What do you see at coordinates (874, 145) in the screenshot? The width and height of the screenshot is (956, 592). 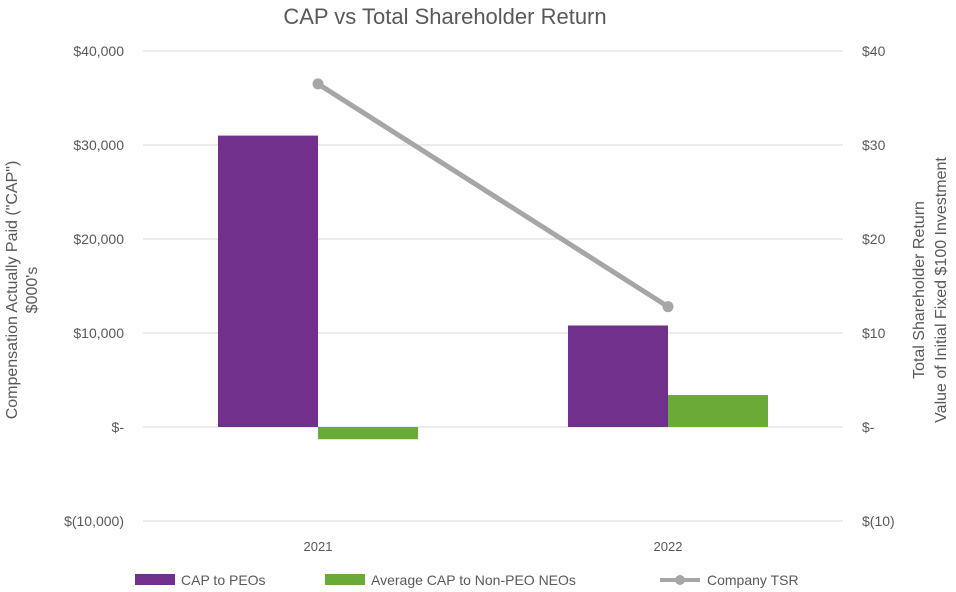 I see `right-tick-label: $30` at bounding box center [874, 145].